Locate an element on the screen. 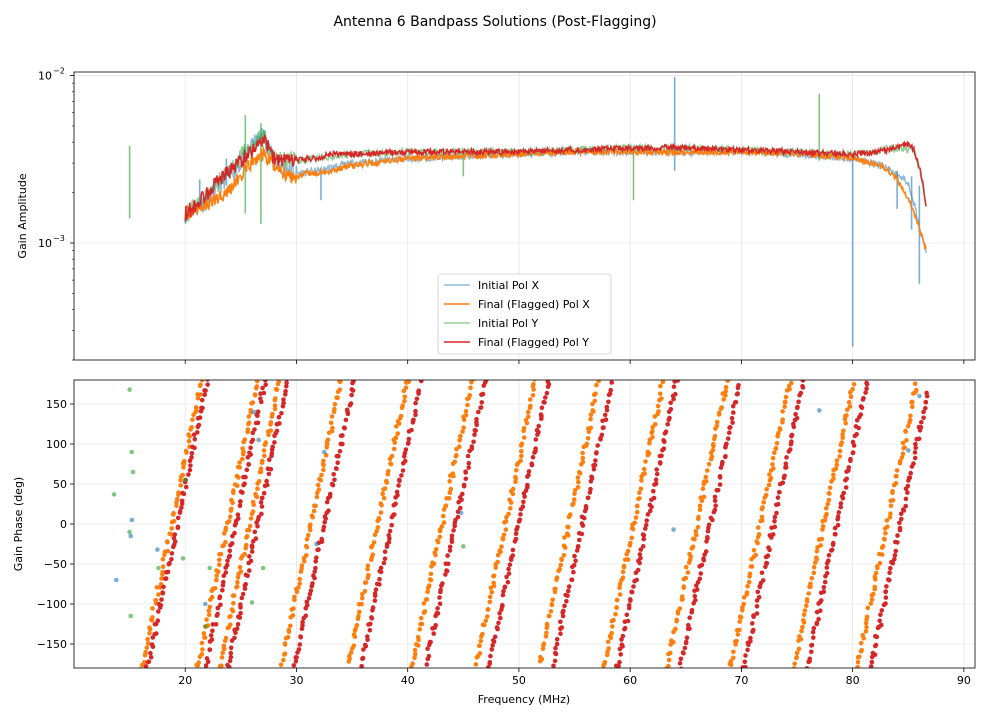  legend-label-final-y: Final (Flagged) Pol Y is located at coordinates (533, 342).